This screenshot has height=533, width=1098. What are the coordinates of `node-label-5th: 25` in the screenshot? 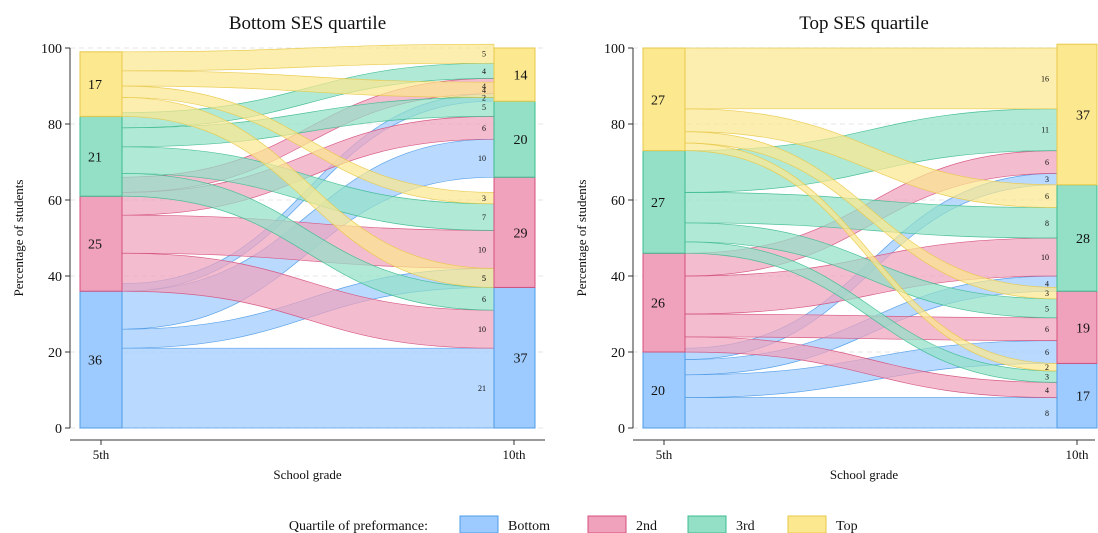 It's located at (95, 245).